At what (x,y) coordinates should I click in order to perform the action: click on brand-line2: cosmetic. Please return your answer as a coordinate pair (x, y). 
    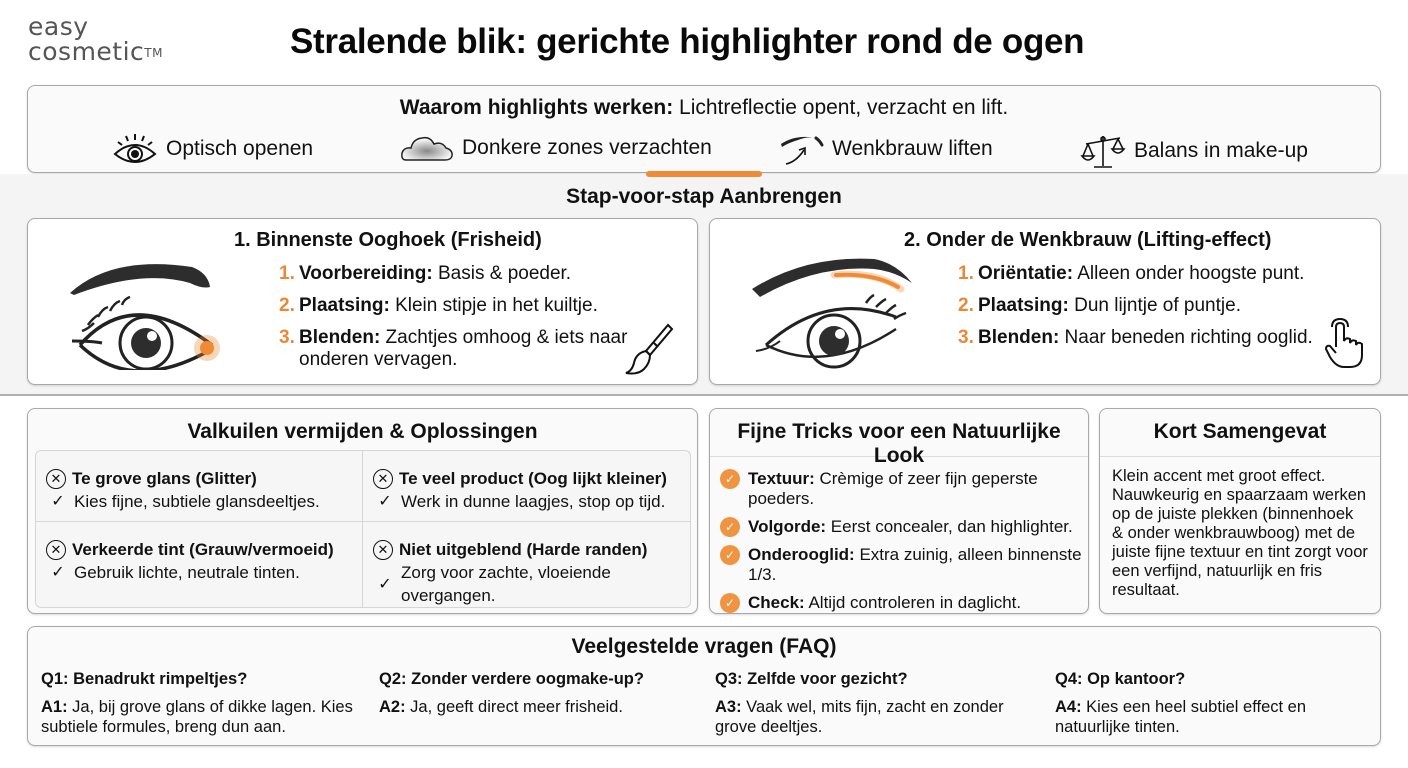
    Looking at the image, I should click on (86, 51).